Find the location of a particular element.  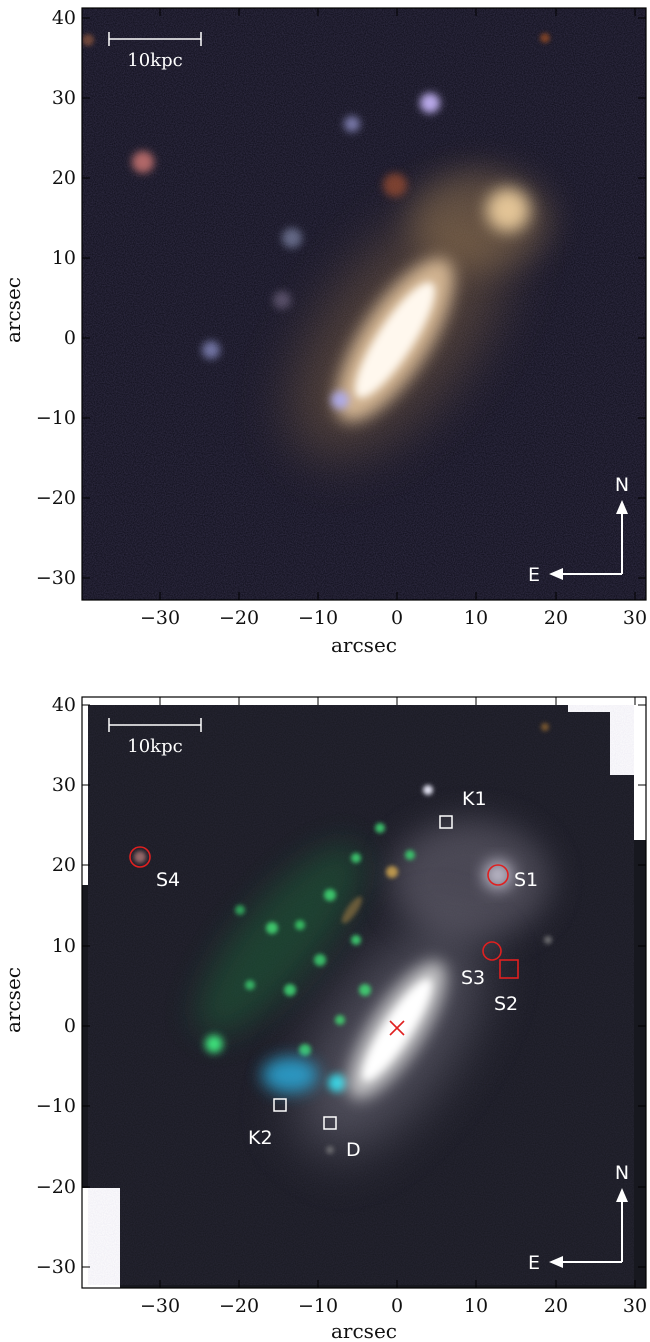

marker-K1-square is located at coordinates (446, 822).